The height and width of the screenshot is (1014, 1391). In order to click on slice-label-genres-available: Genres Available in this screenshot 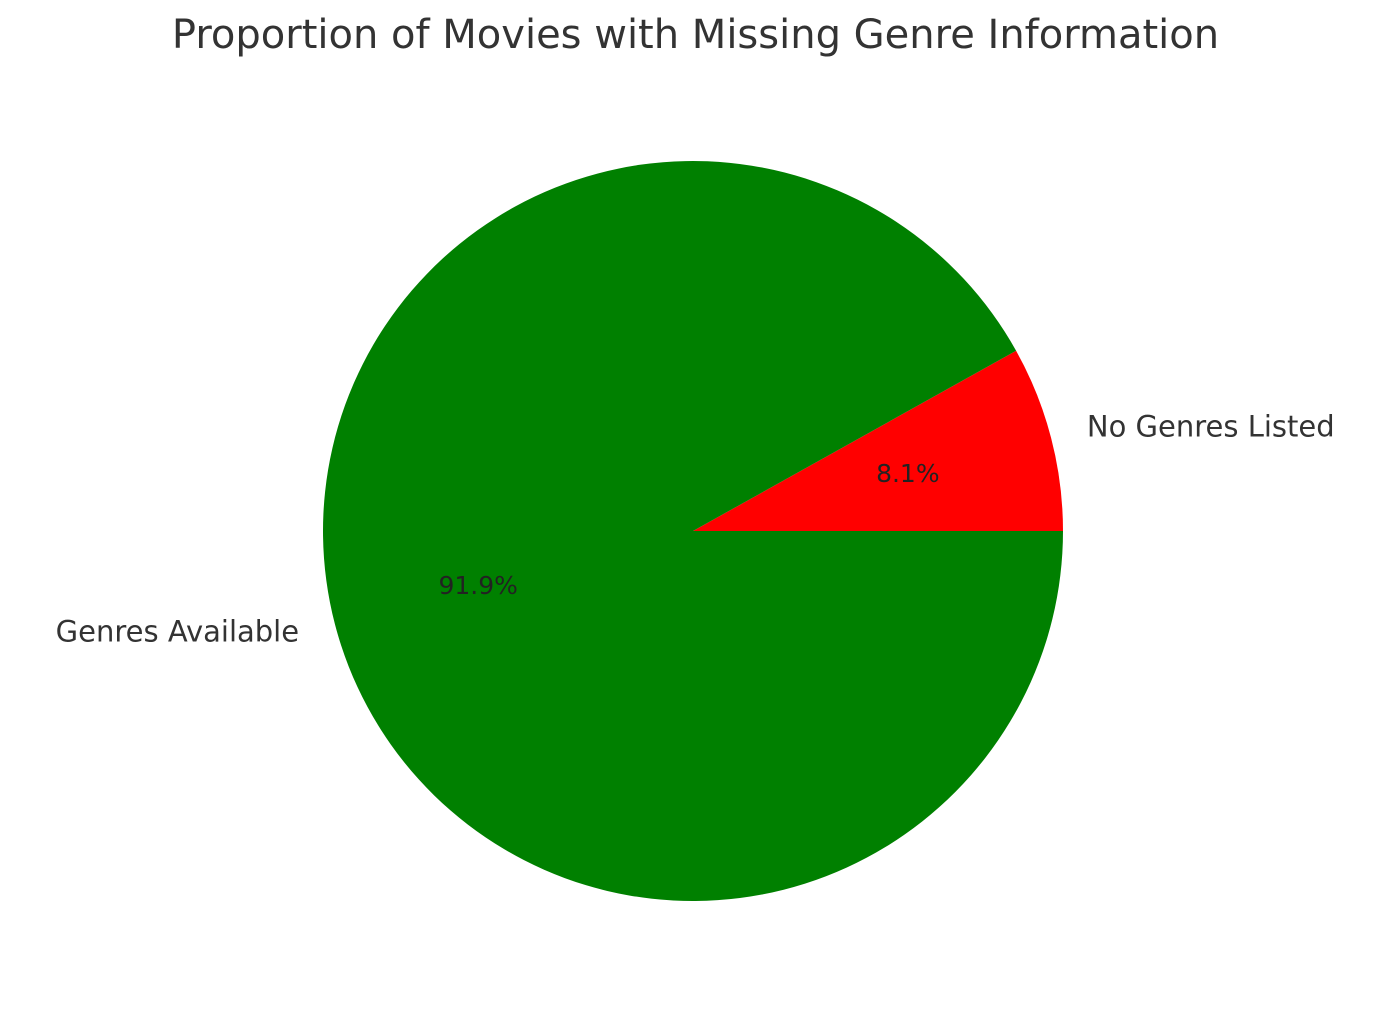, I will do `click(177, 631)`.